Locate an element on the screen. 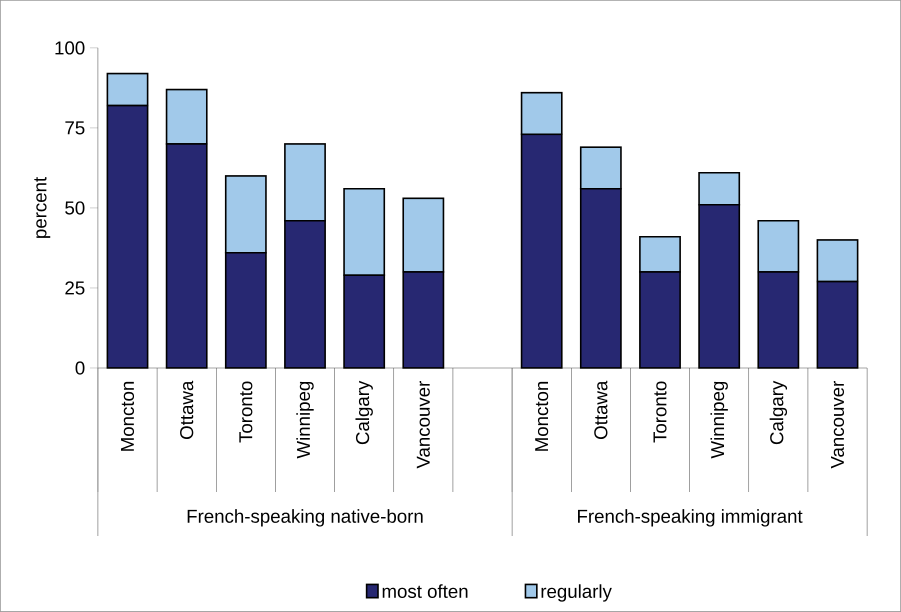 This screenshot has height=612, width=901. y-tick-label: 50 is located at coordinates (74, 208).